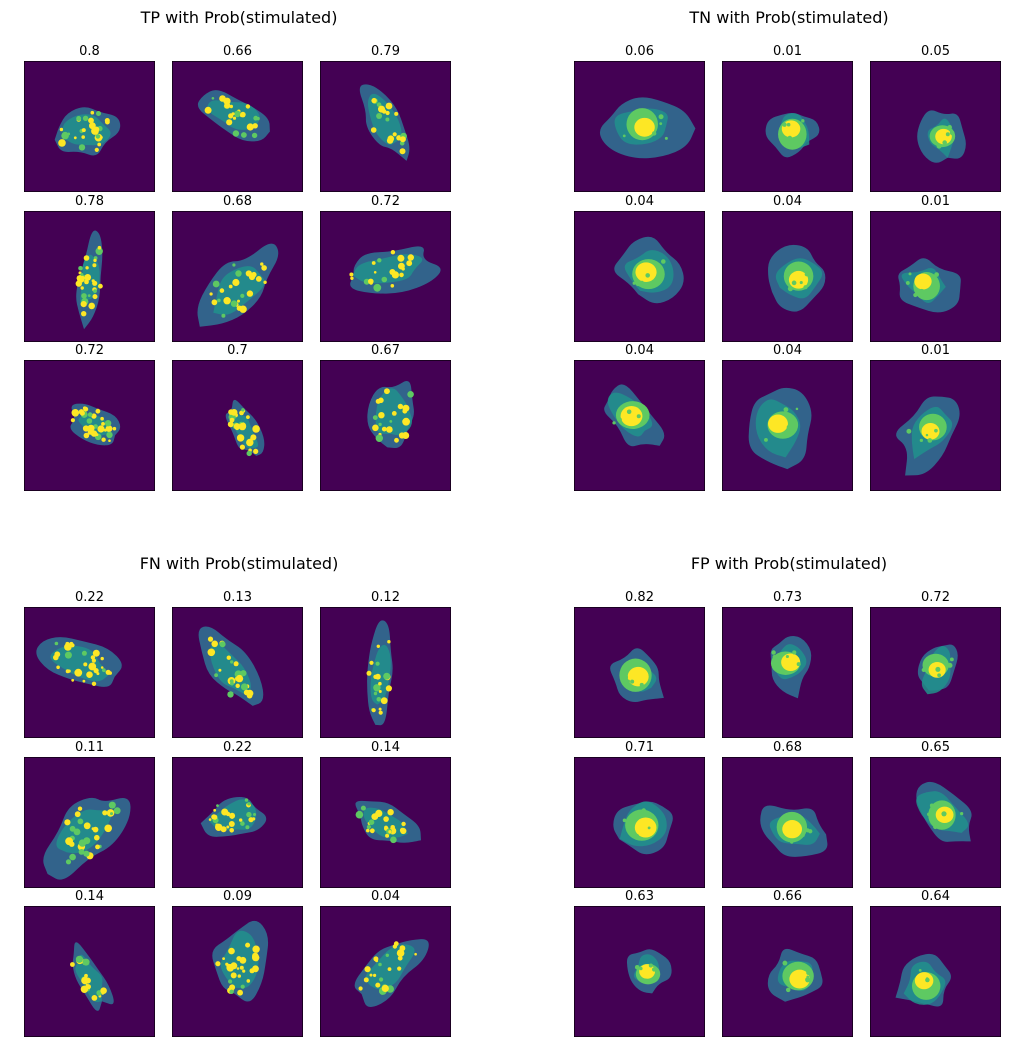 This screenshot has height=1048, width=1027. Describe the element at coordinates (385, 664) in the screenshot. I see `cell-tile: 0.12` at that location.